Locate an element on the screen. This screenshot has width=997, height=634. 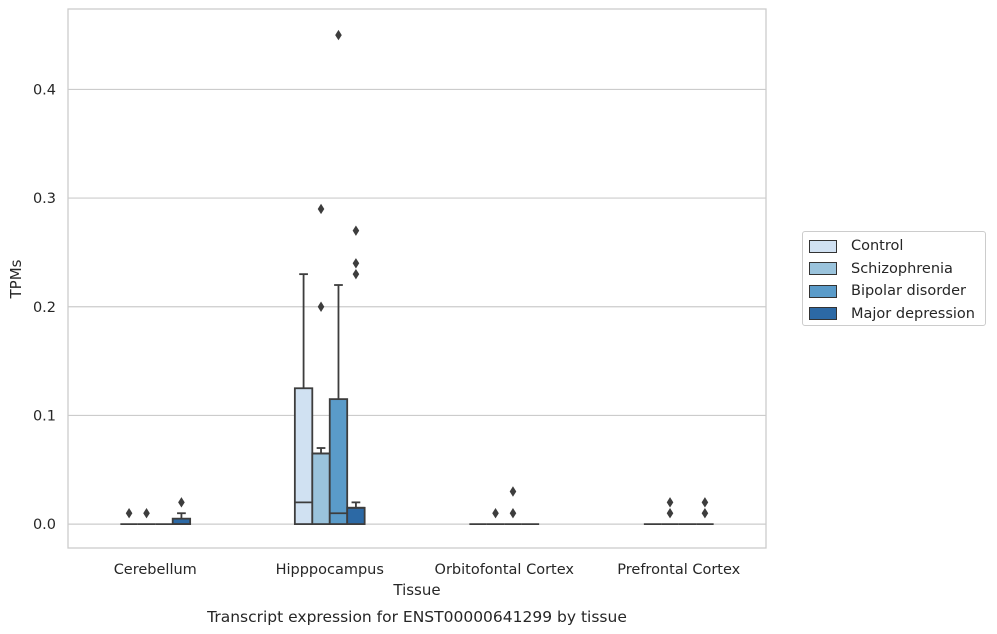
legend-label: Major depression is located at coordinates (913, 313).